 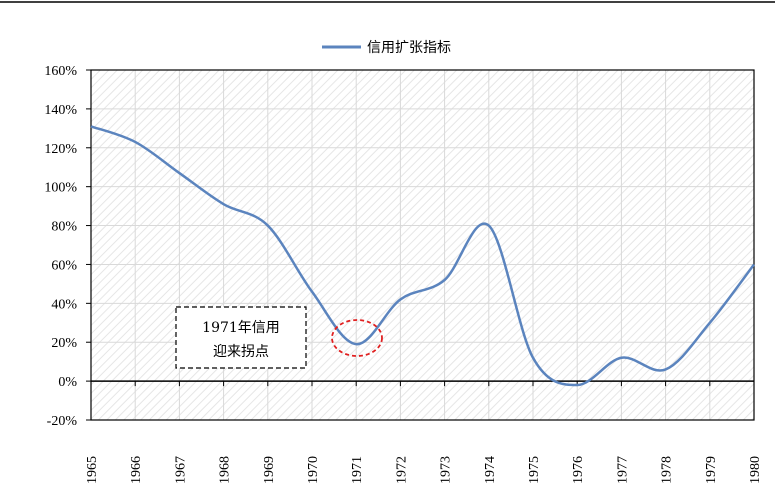 What do you see at coordinates (60, 71) in the screenshot?
I see `y-tick-label: 160%` at bounding box center [60, 71].